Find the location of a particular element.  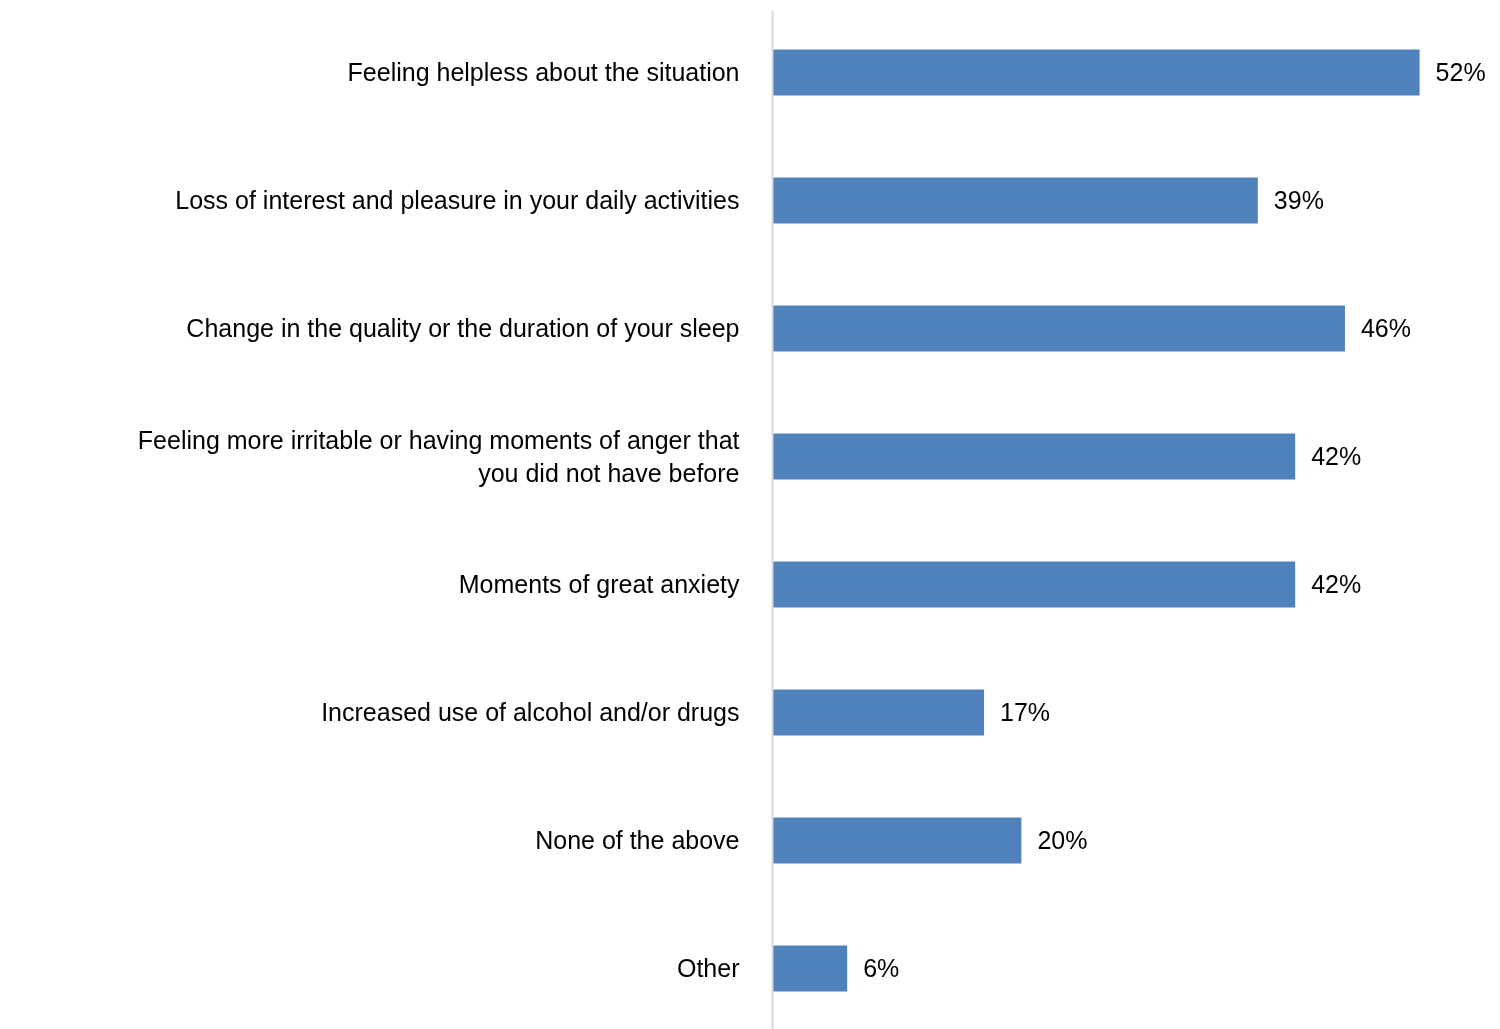

y-tick-label: Feeling helpless about the situation is located at coordinates (543, 72).